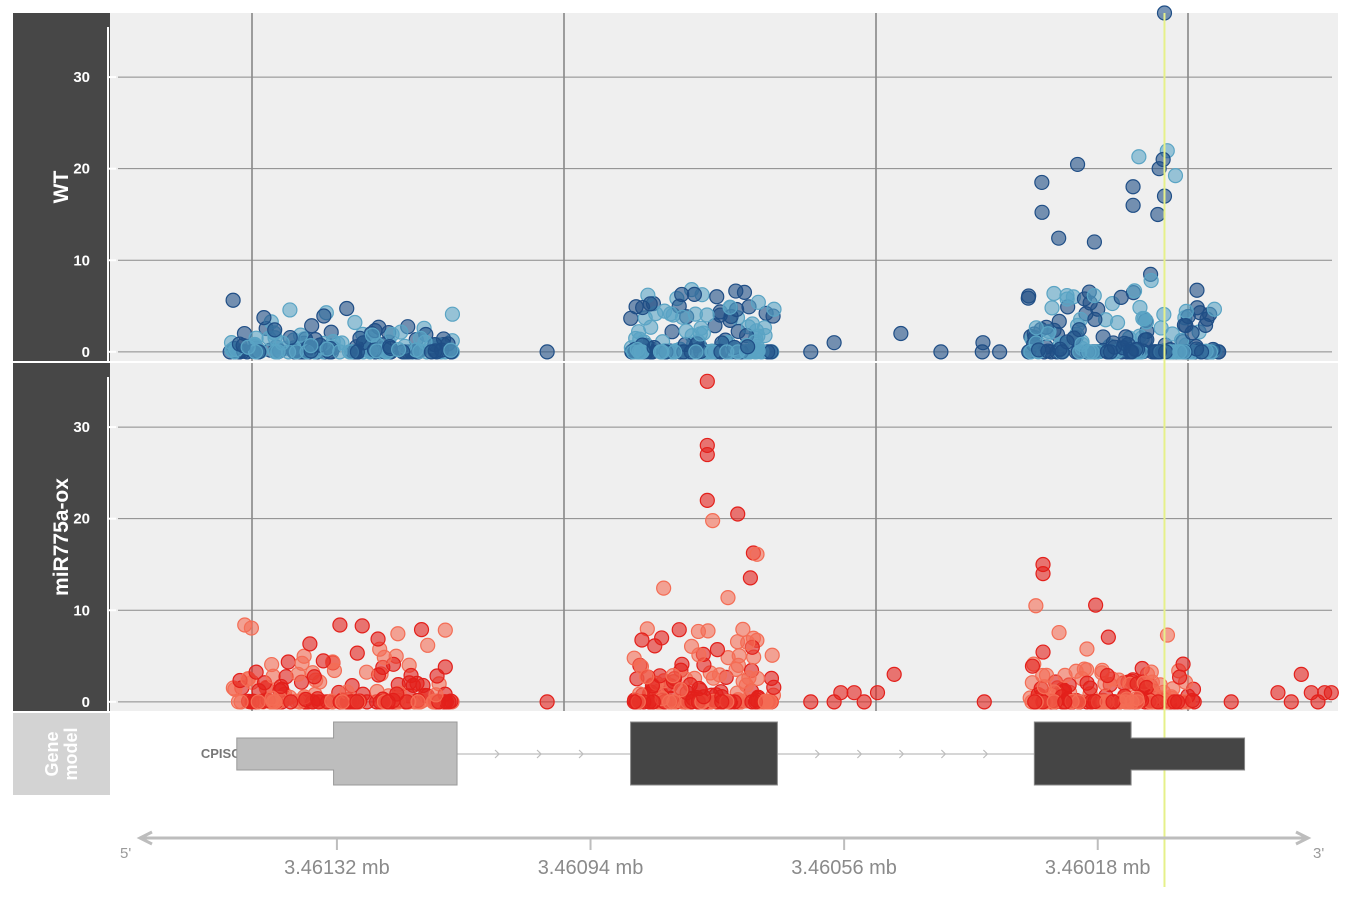  Describe the element at coordinates (86, 702) in the screenshot. I see `y-tick-label: 0` at that location.